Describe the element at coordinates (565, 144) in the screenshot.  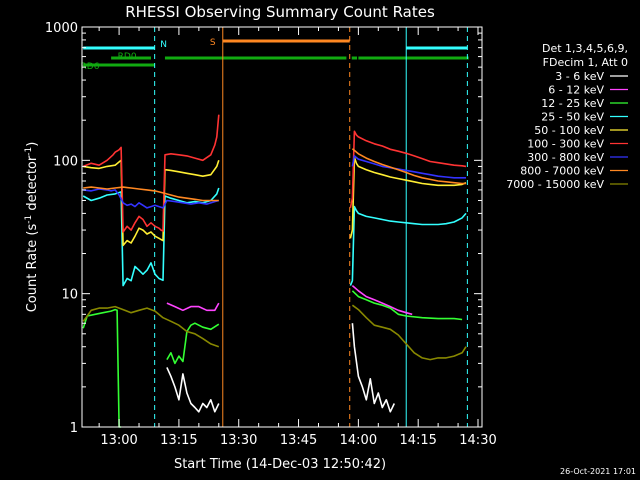
I see `legend-label-100-300-kev: 100 - 300 keV` at that location.